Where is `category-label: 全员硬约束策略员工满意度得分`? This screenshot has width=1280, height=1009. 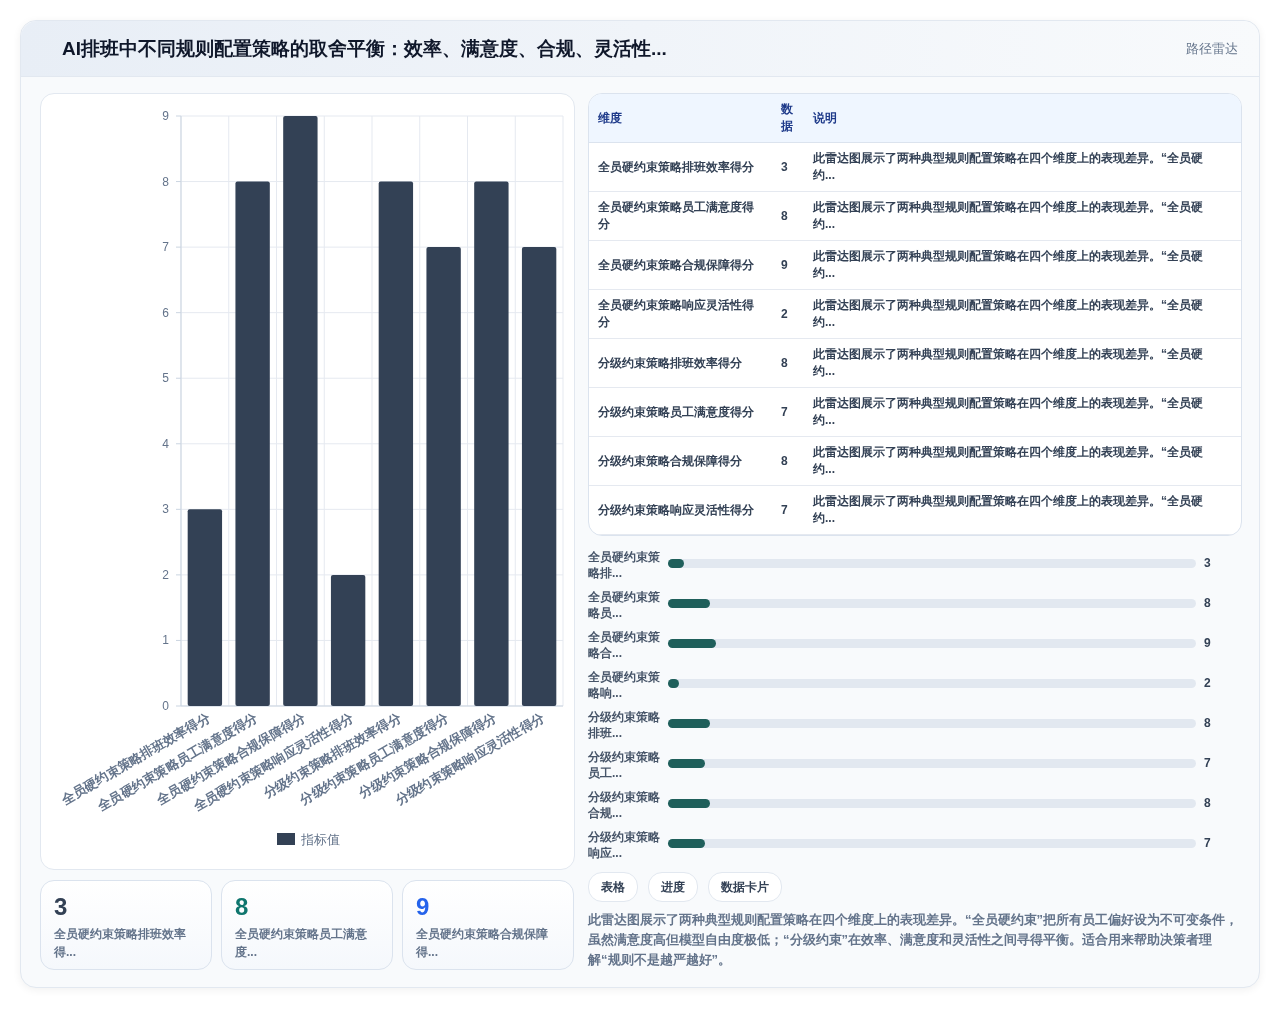
category-label: 全员硬约束策略员工满意度得分 is located at coordinates (680, 216).